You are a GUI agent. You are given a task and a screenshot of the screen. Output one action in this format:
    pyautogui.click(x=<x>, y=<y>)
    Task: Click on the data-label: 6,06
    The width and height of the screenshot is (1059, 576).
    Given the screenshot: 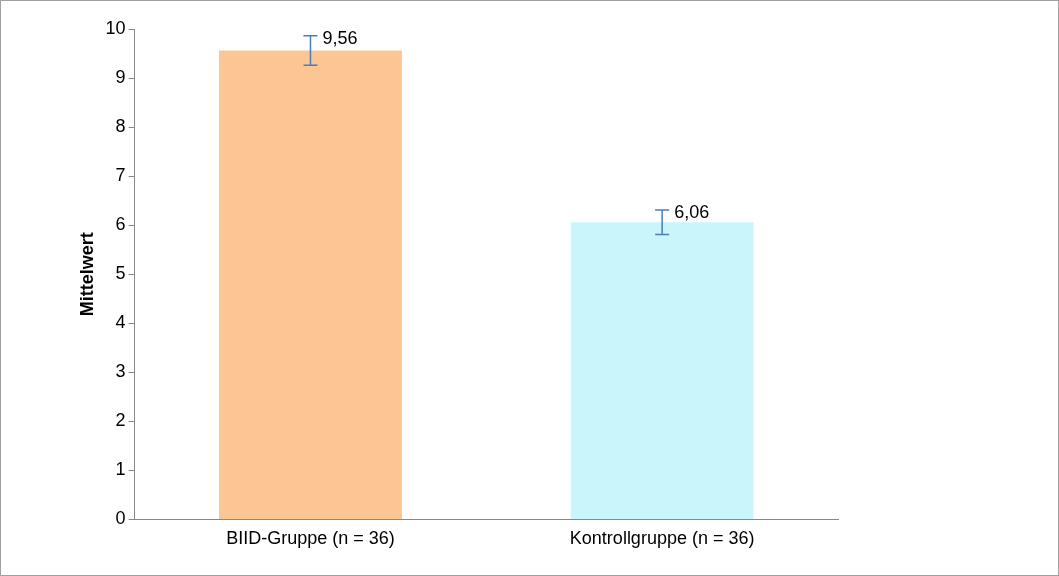 What is the action you would take?
    pyautogui.click(x=692, y=211)
    